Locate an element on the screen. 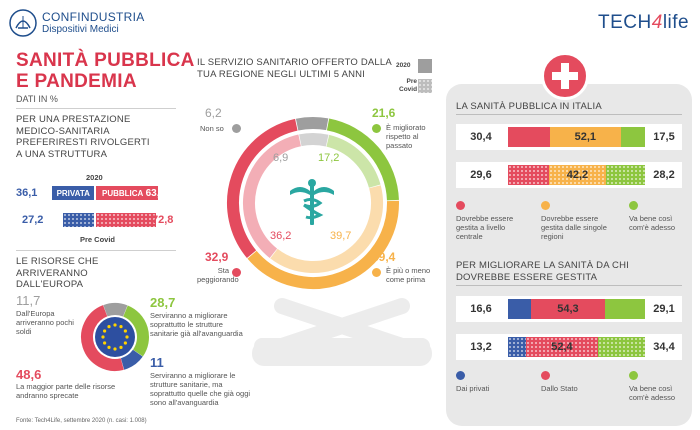 This screenshot has width=700, height=430. who-legend-2: Dallo Stato is located at coordinates (559, 388).